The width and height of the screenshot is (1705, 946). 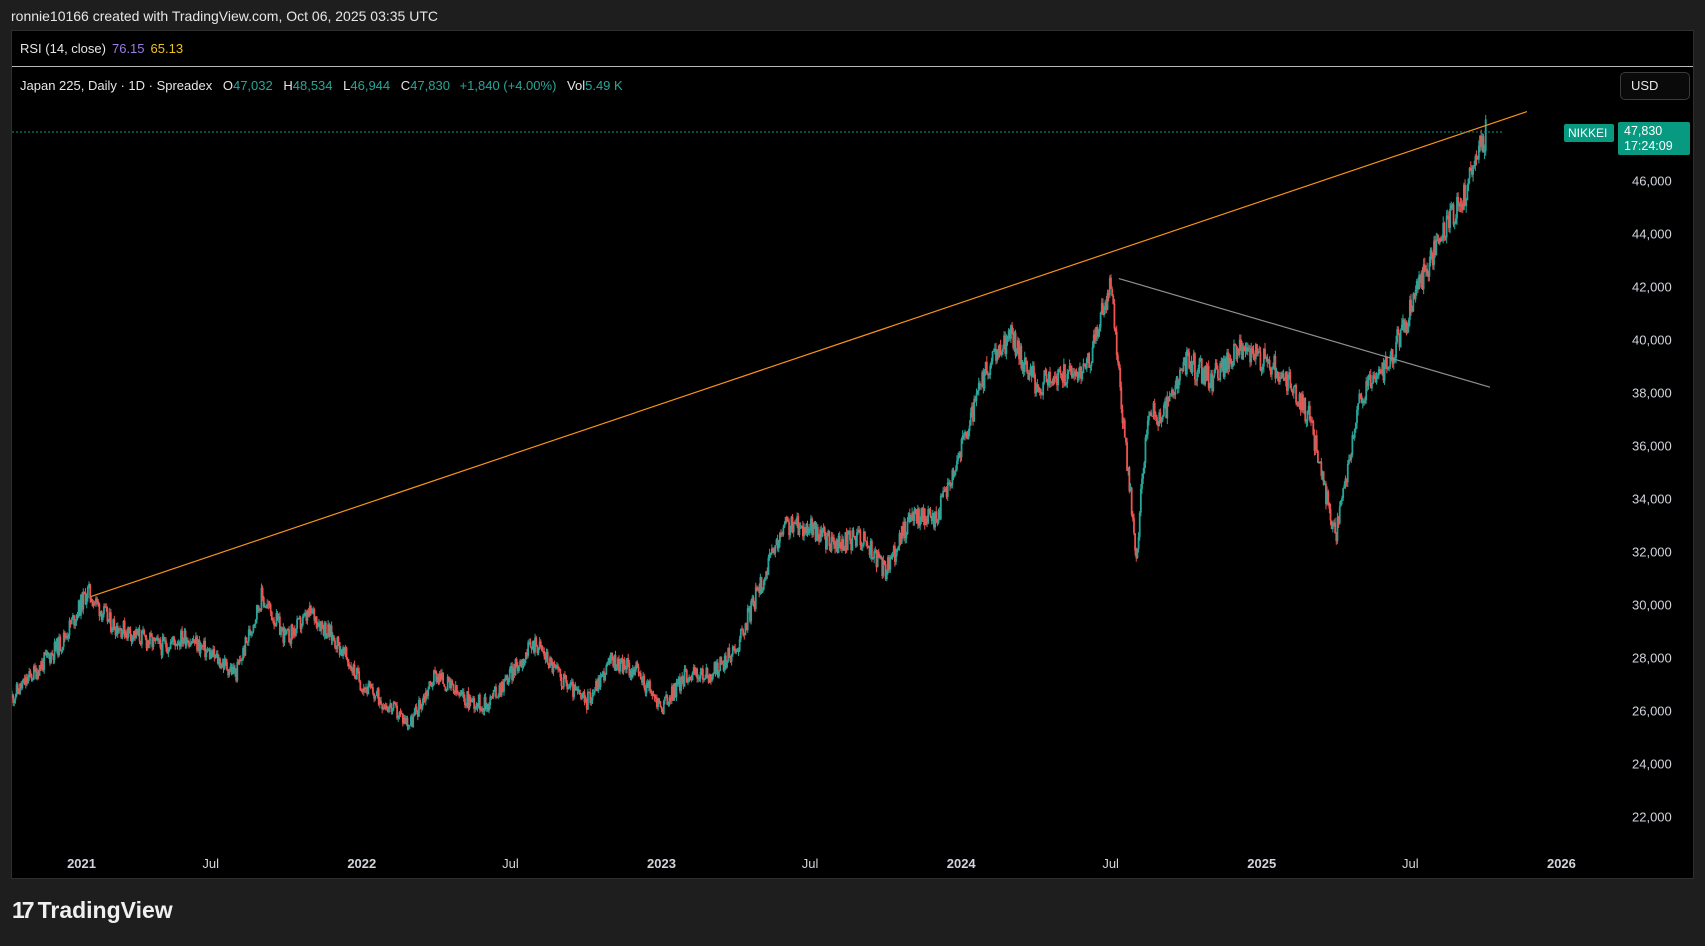 I want to click on currency-button: USD, so click(x=1655, y=86).